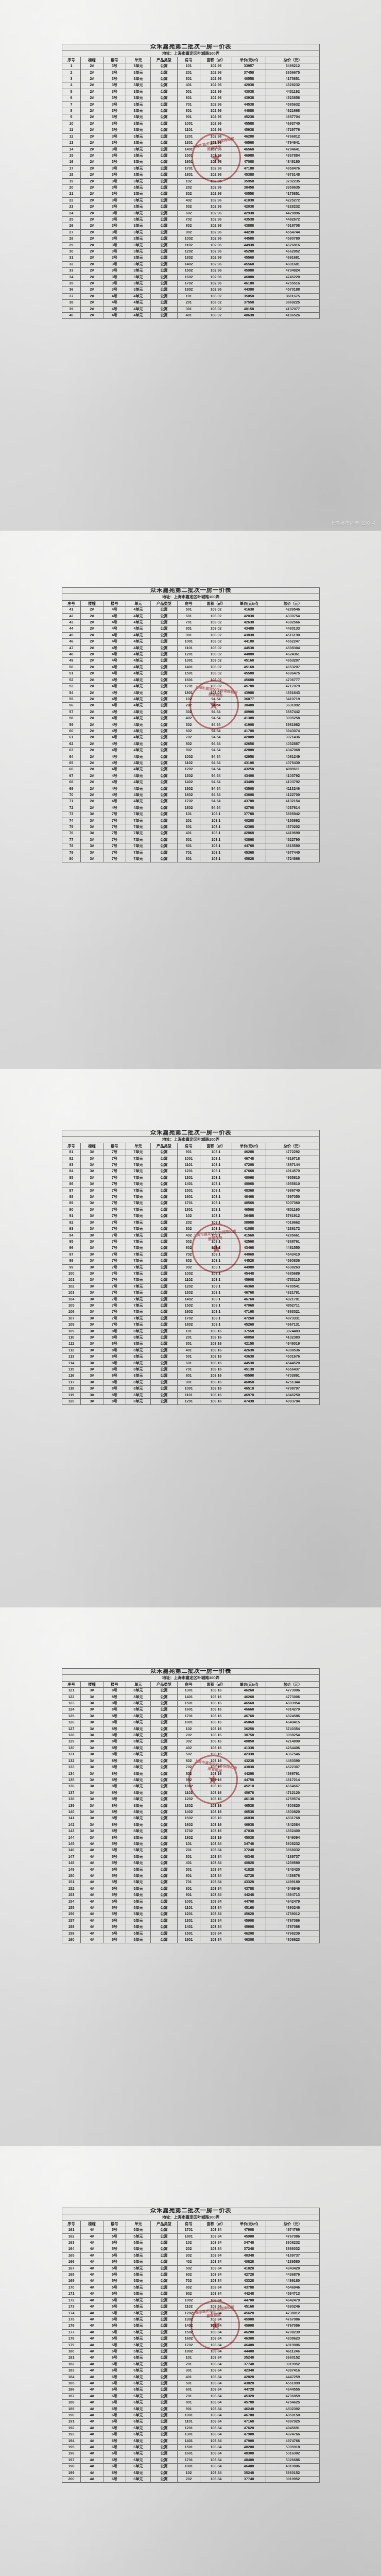 The height and width of the screenshot is (2576, 381). What do you see at coordinates (71, 1178) in the screenshot?
I see `cell-seq: 85` at bounding box center [71, 1178].